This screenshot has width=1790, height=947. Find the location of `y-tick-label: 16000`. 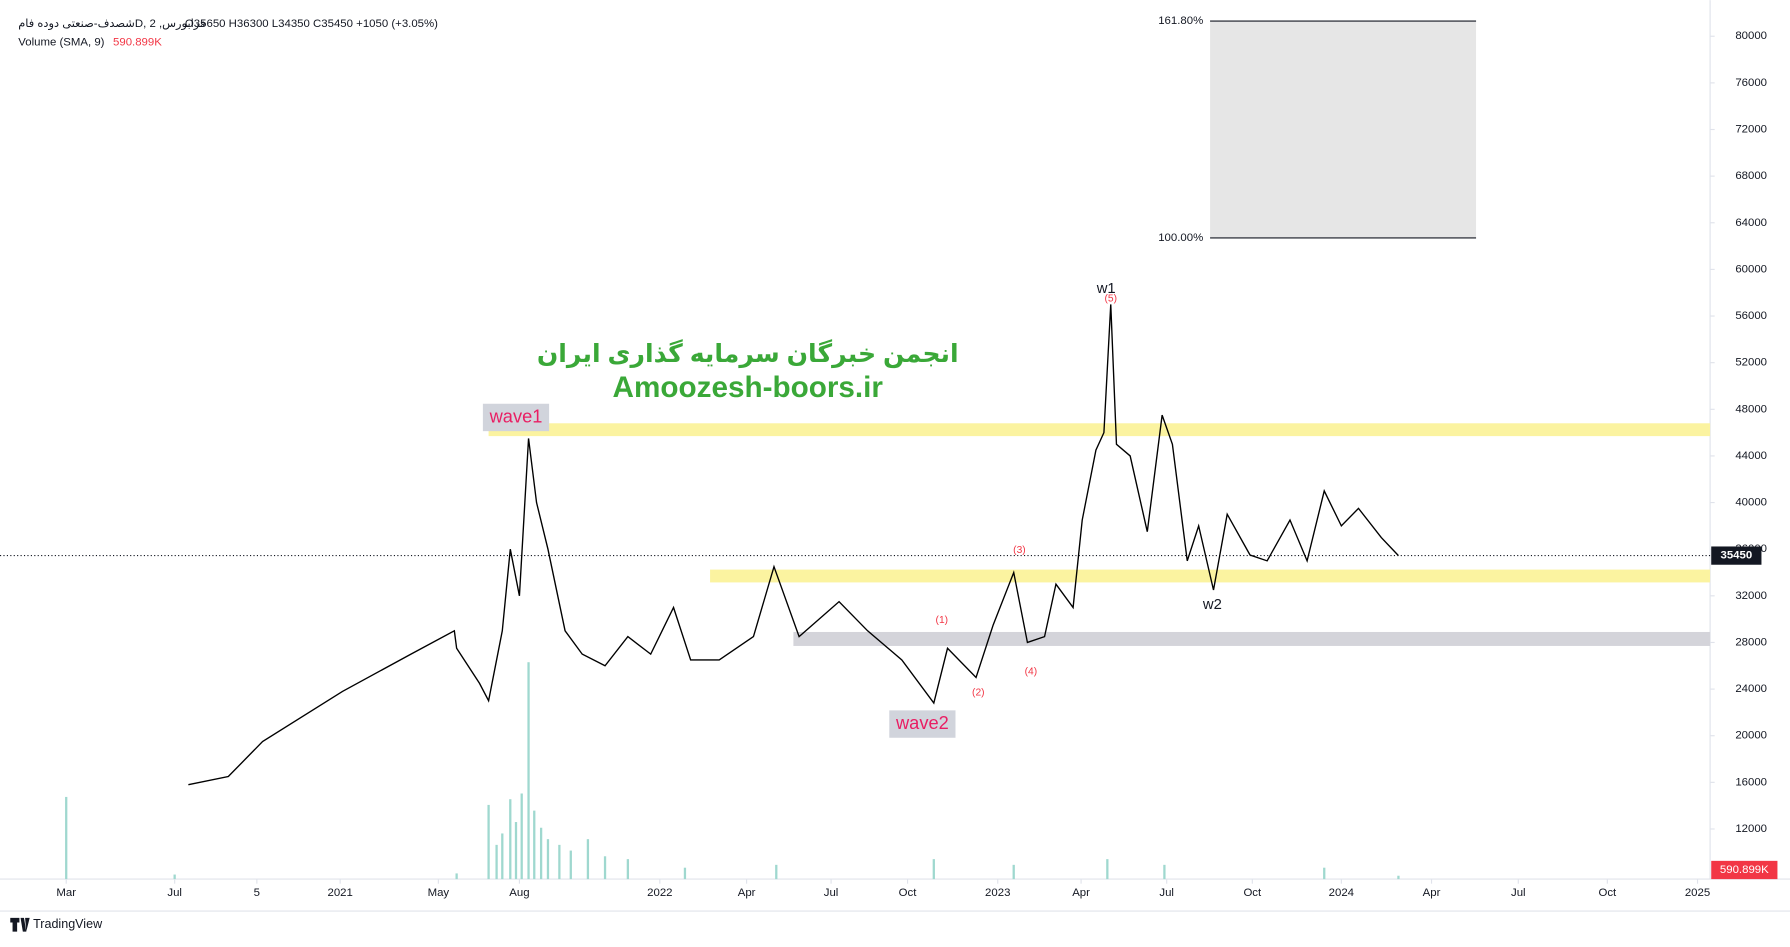

y-tick-label: 16000 is located at coordinates (1751, 782).